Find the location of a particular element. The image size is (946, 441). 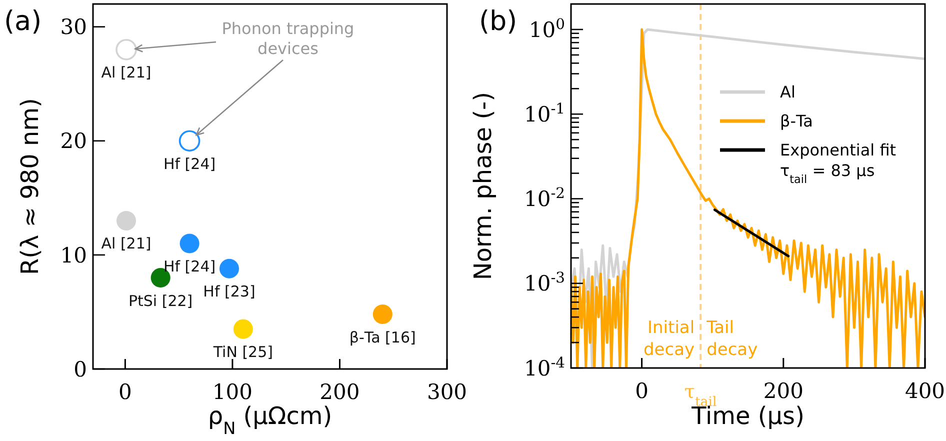

y-tick-label: 10 is located at coordinates (73, 255).